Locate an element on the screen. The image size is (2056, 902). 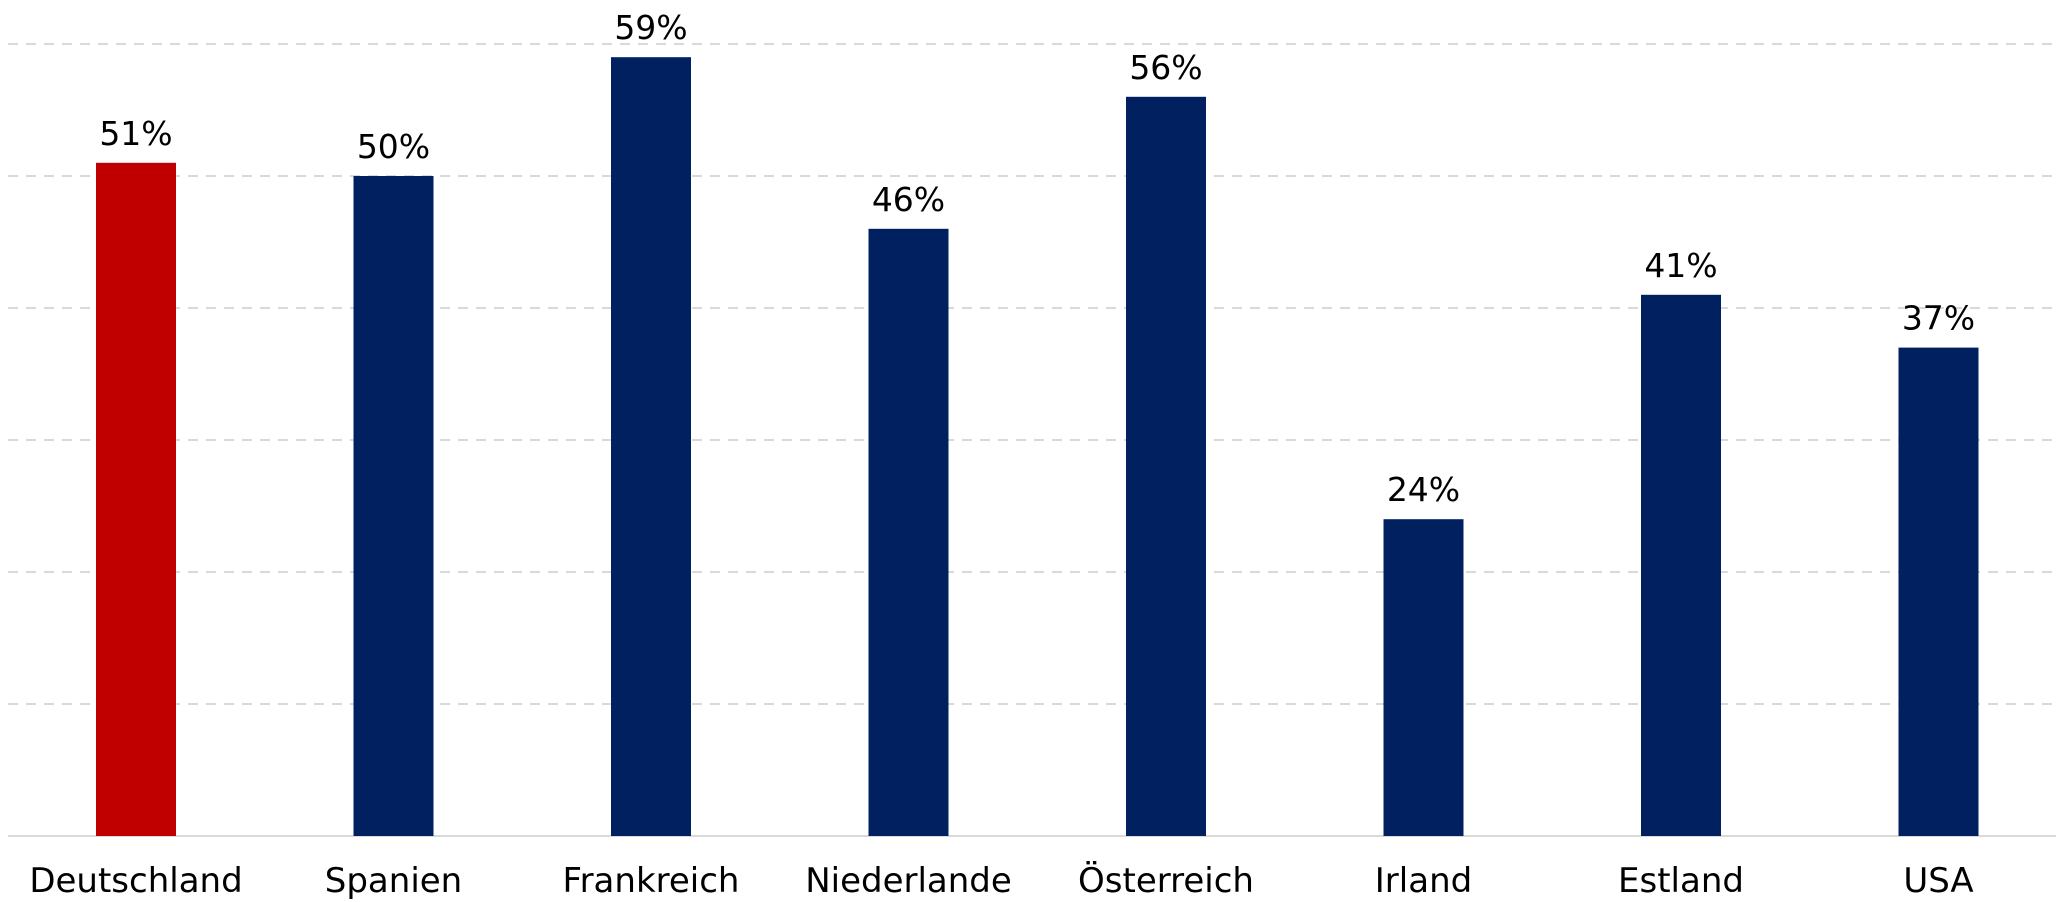
x-tick-label-estland: Estland is located at coordinates (1681, 881).